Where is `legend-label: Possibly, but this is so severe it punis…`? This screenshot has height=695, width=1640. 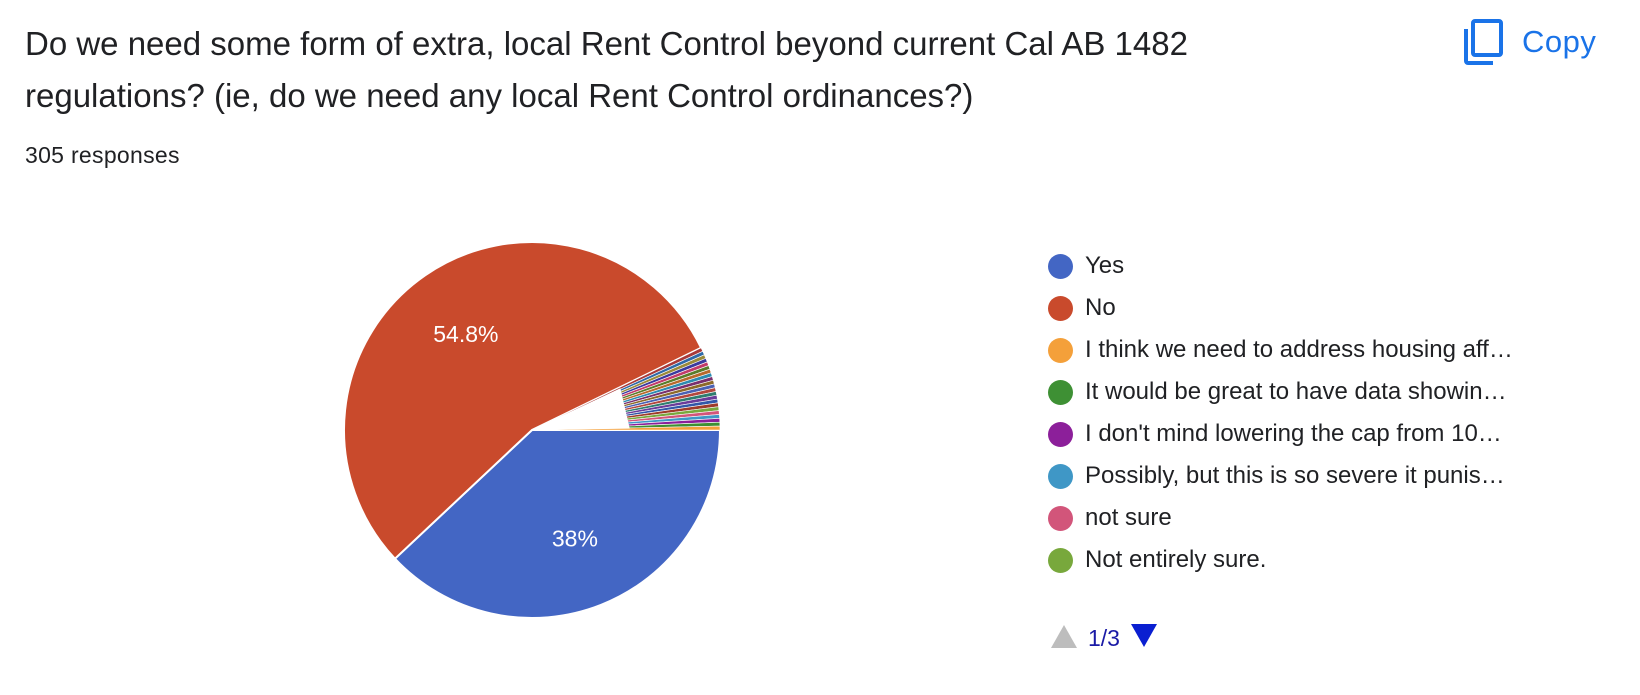 legend-label: Possibly, but this is so severe it punis… is located at coordinates (1295, 475).